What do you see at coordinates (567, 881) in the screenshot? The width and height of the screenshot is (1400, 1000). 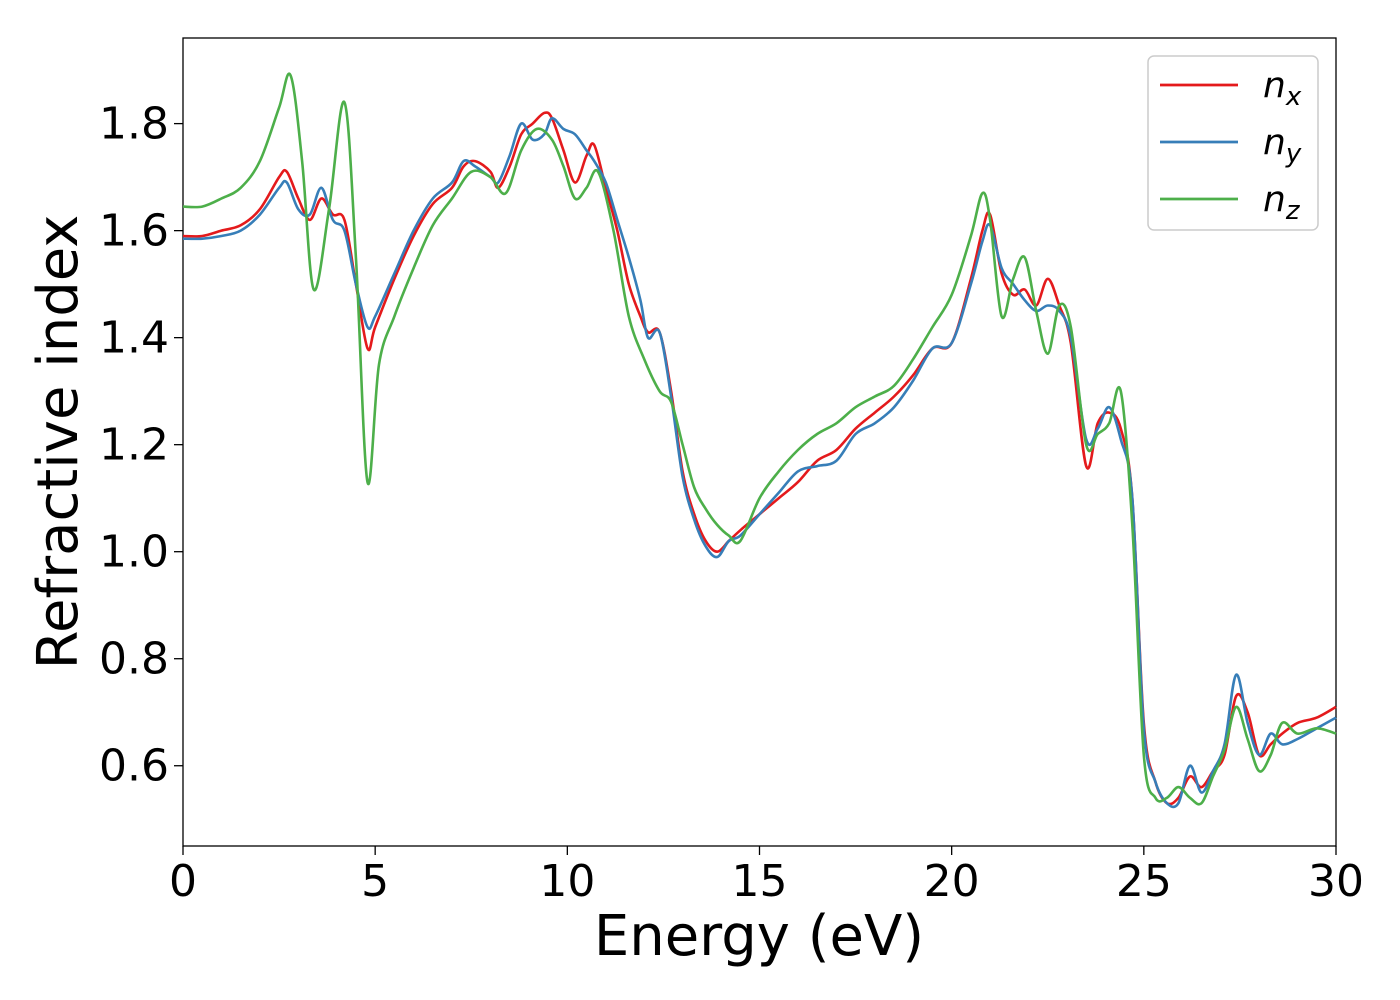 I see `x-tick-label: 10` at bounding box center [567, 881].